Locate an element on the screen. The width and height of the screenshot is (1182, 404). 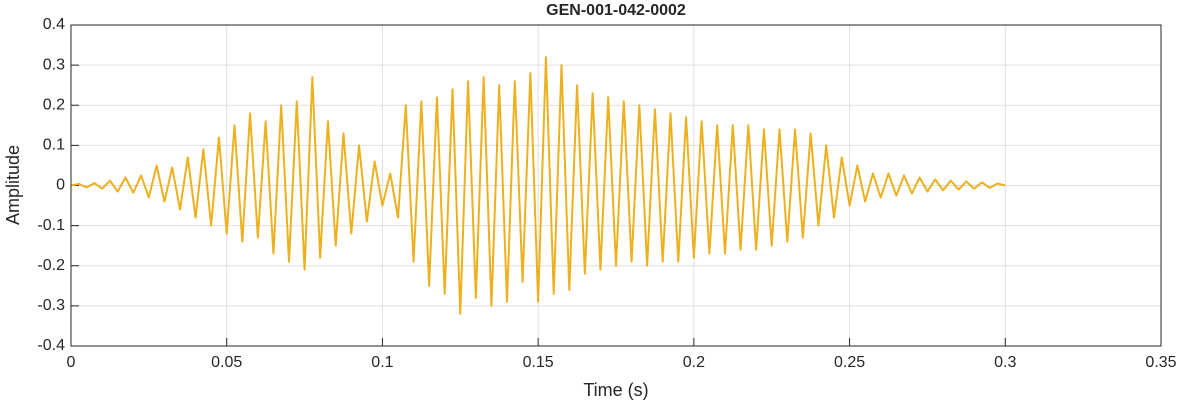
x-tick-label: 0.3 is located at coordinates (1005, 362).